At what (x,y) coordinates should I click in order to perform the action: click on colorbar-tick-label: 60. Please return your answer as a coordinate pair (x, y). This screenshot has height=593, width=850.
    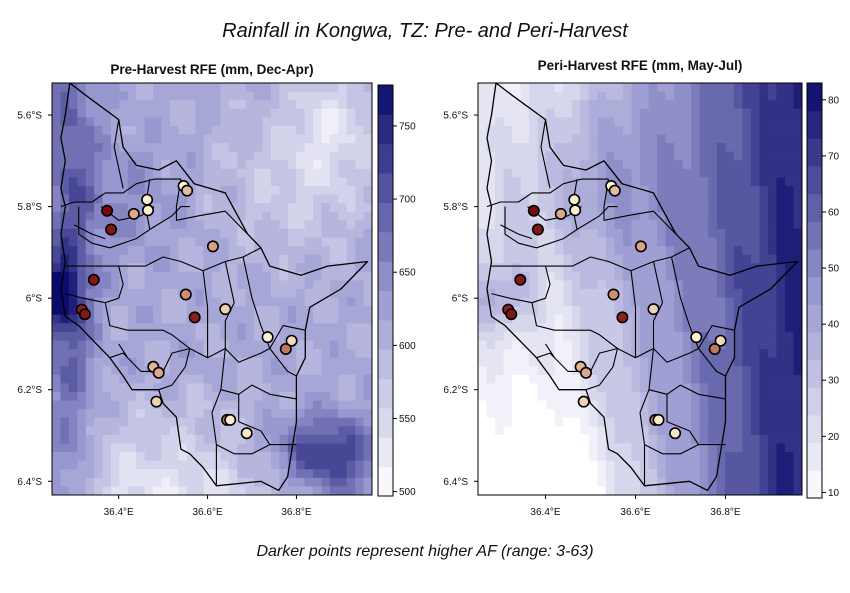
    Looking at the image, I should click on (834, 212).